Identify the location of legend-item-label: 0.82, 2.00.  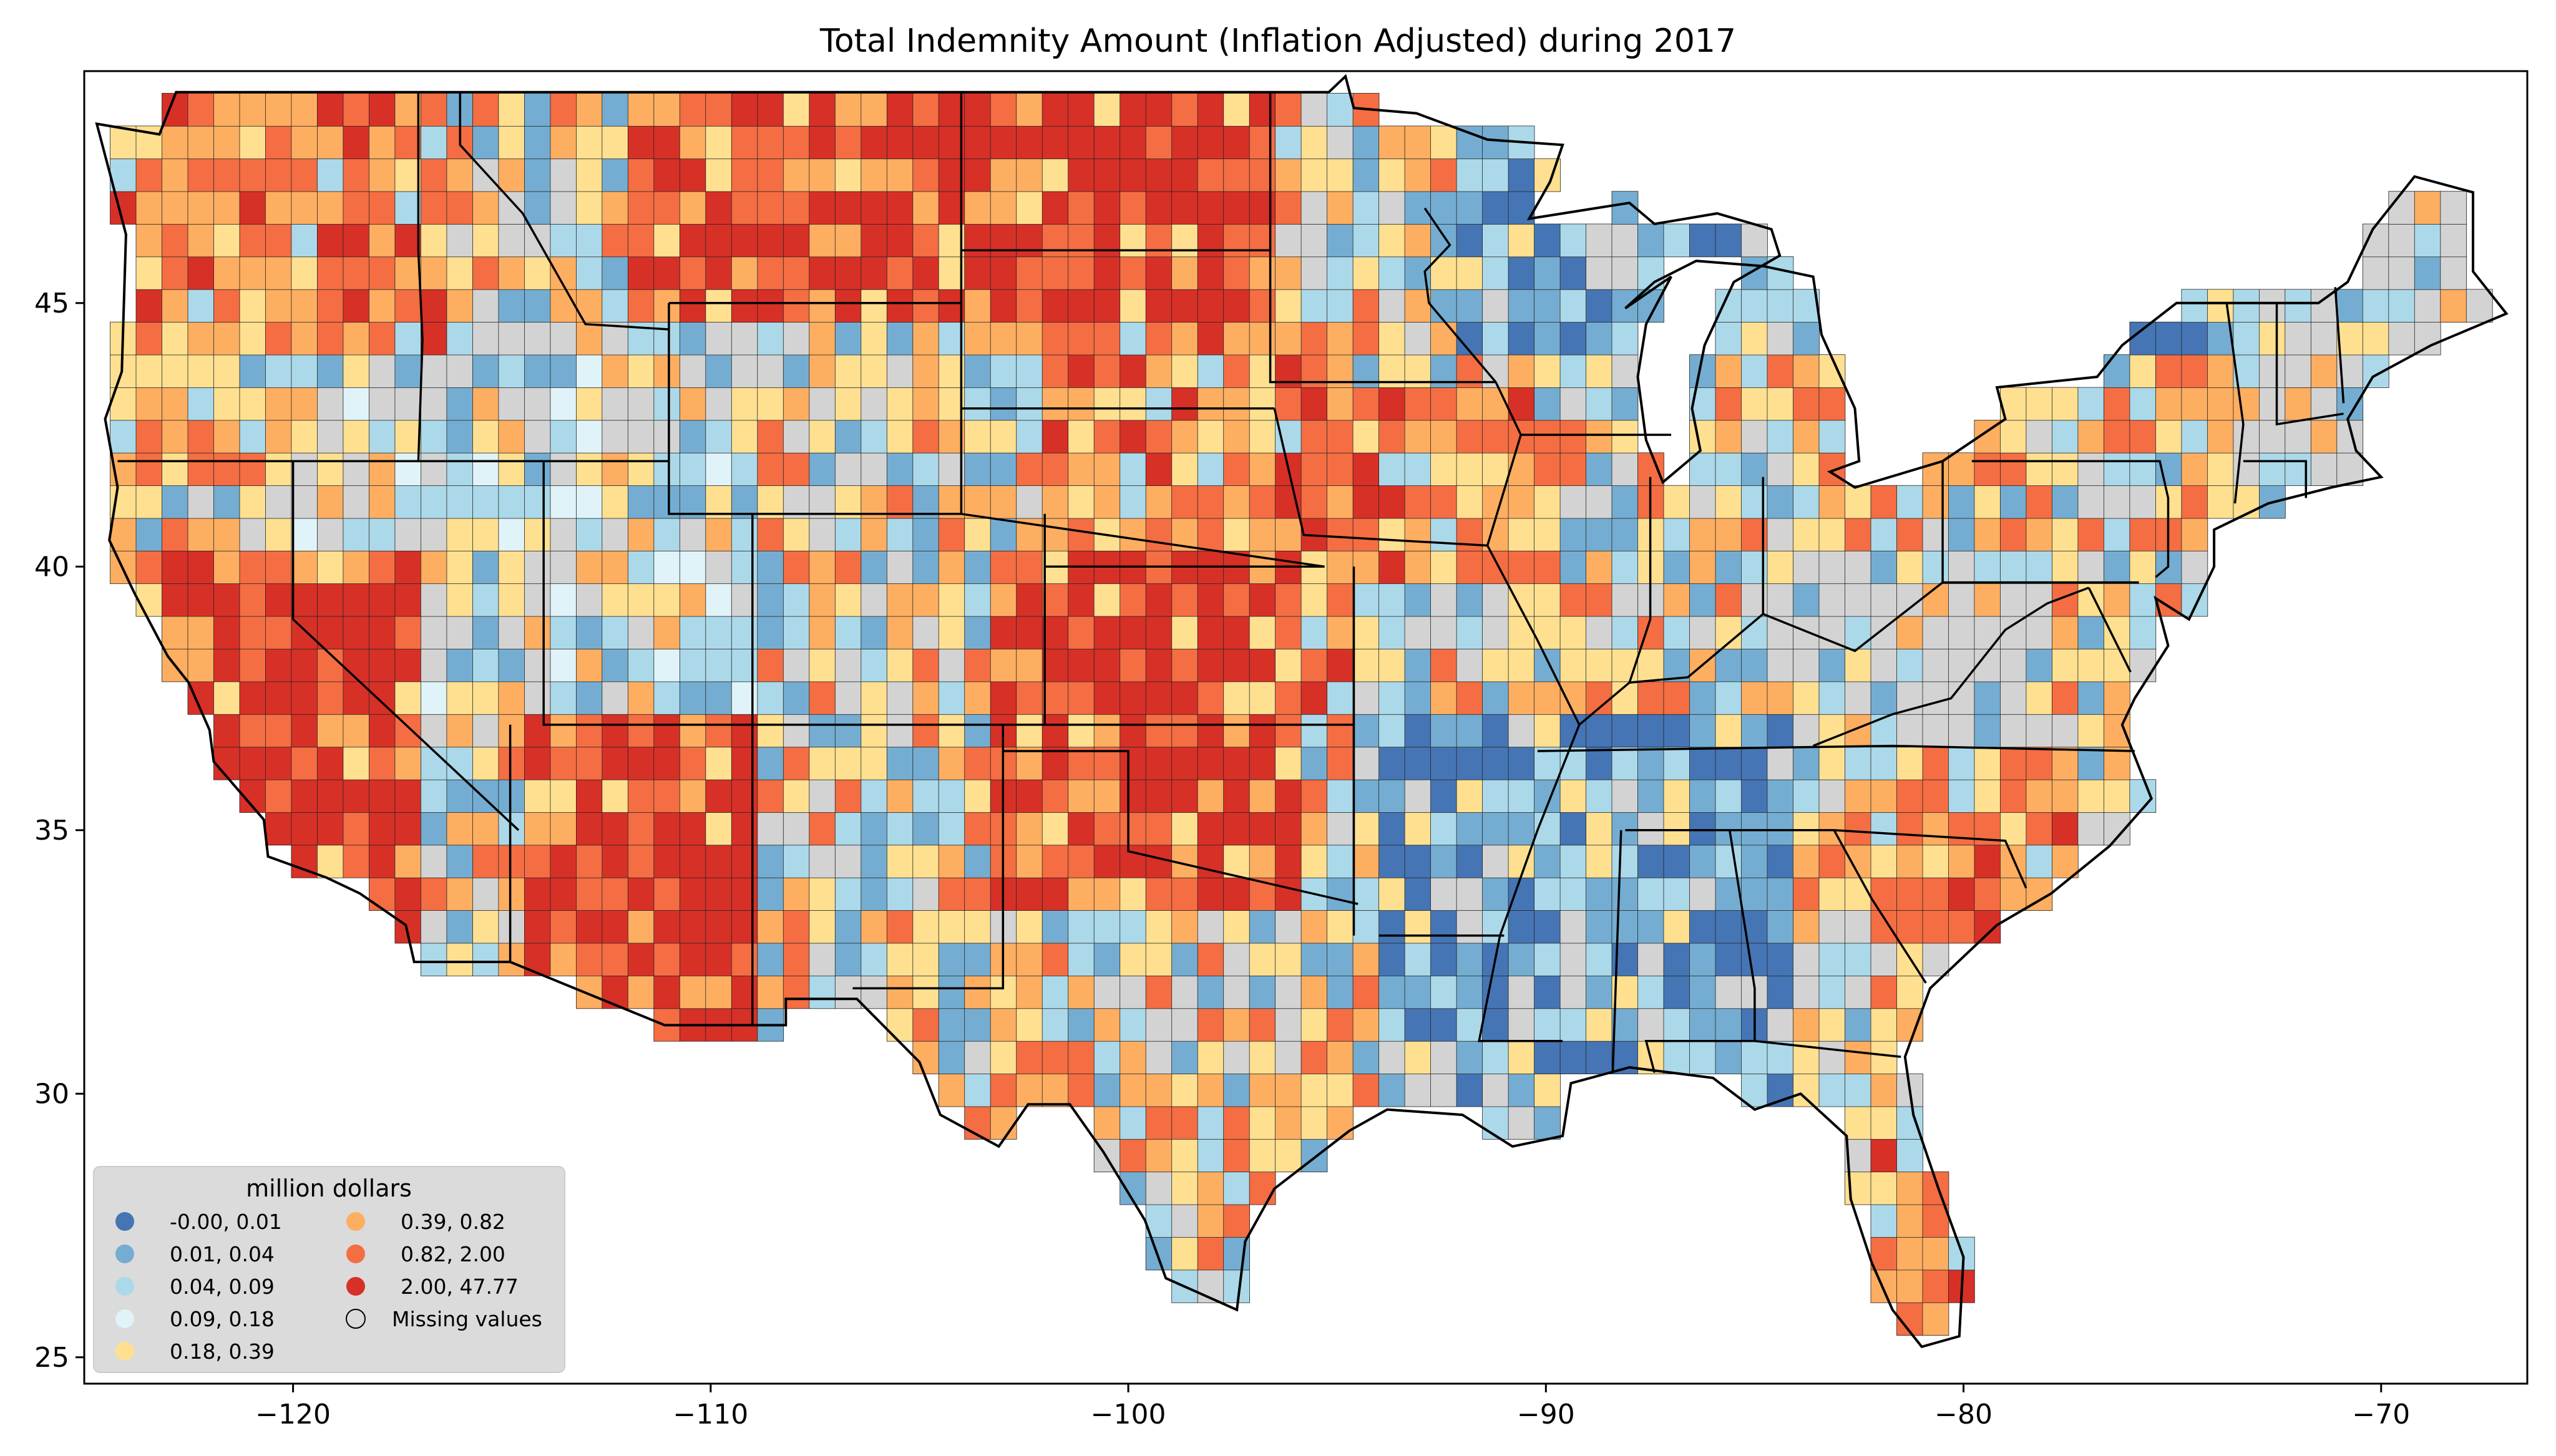
(453, 1254).